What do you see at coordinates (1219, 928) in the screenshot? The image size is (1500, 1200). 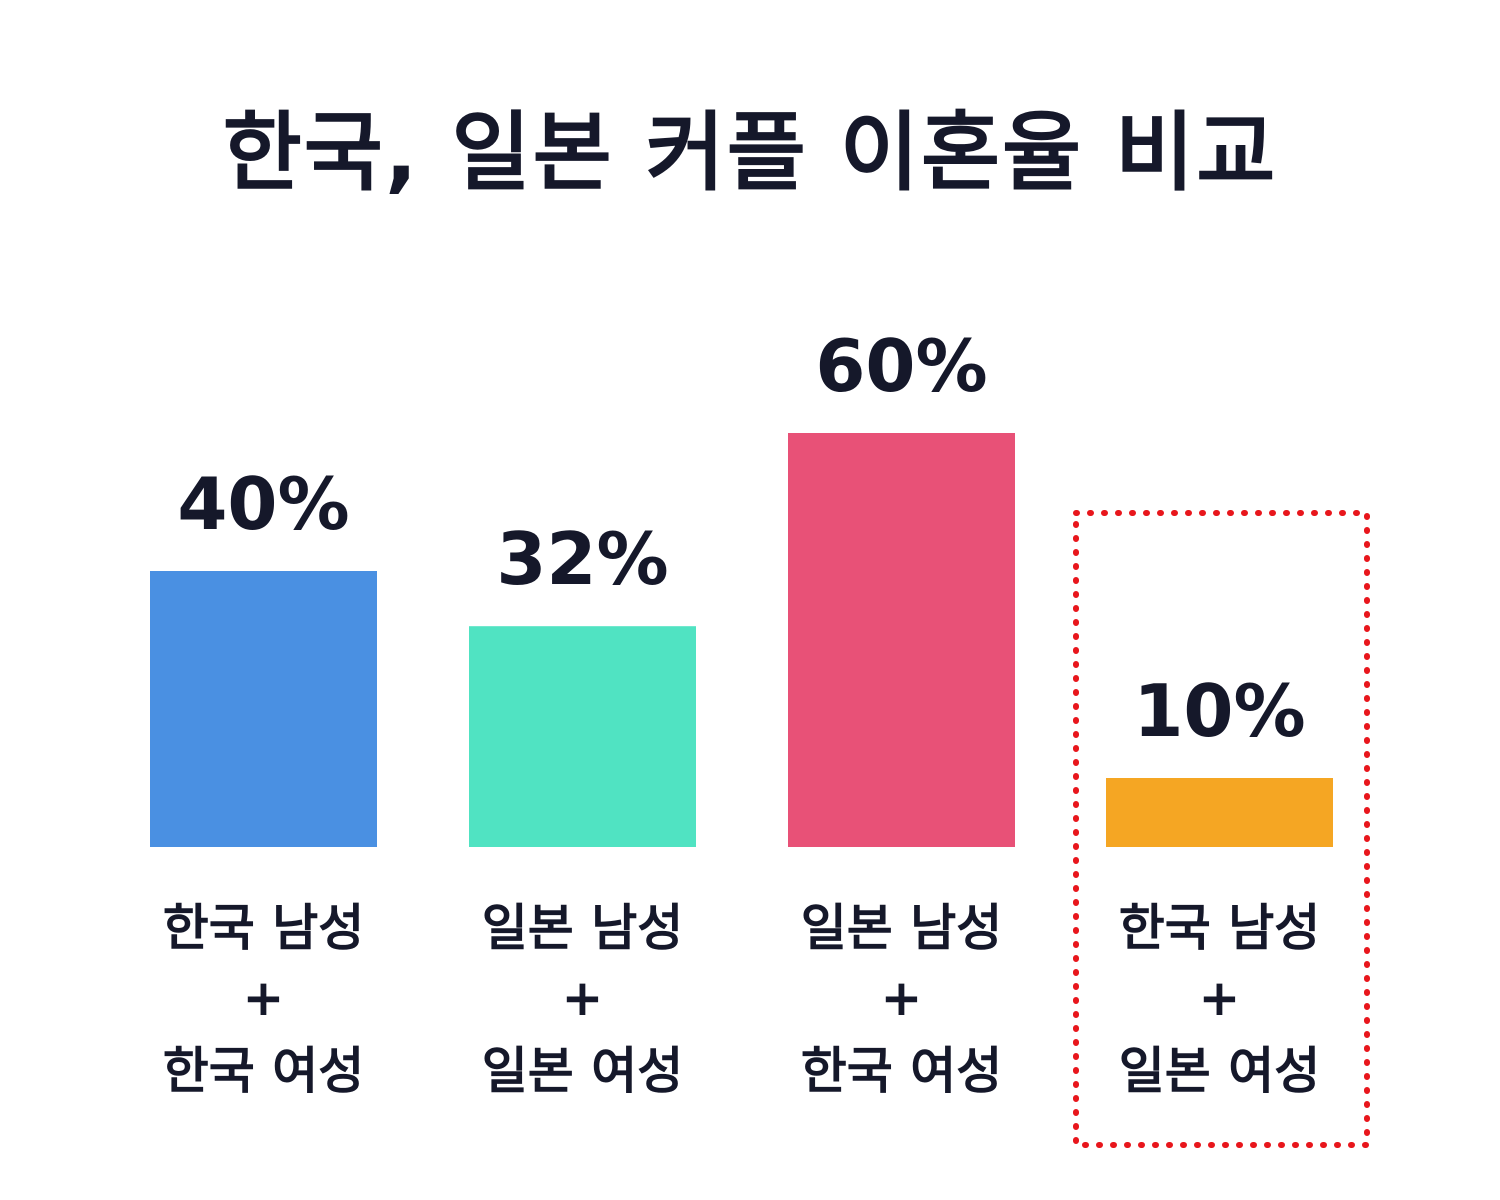 I see `category-label-4-line-1: 한국 남성` at bounding box center [1219, 928].